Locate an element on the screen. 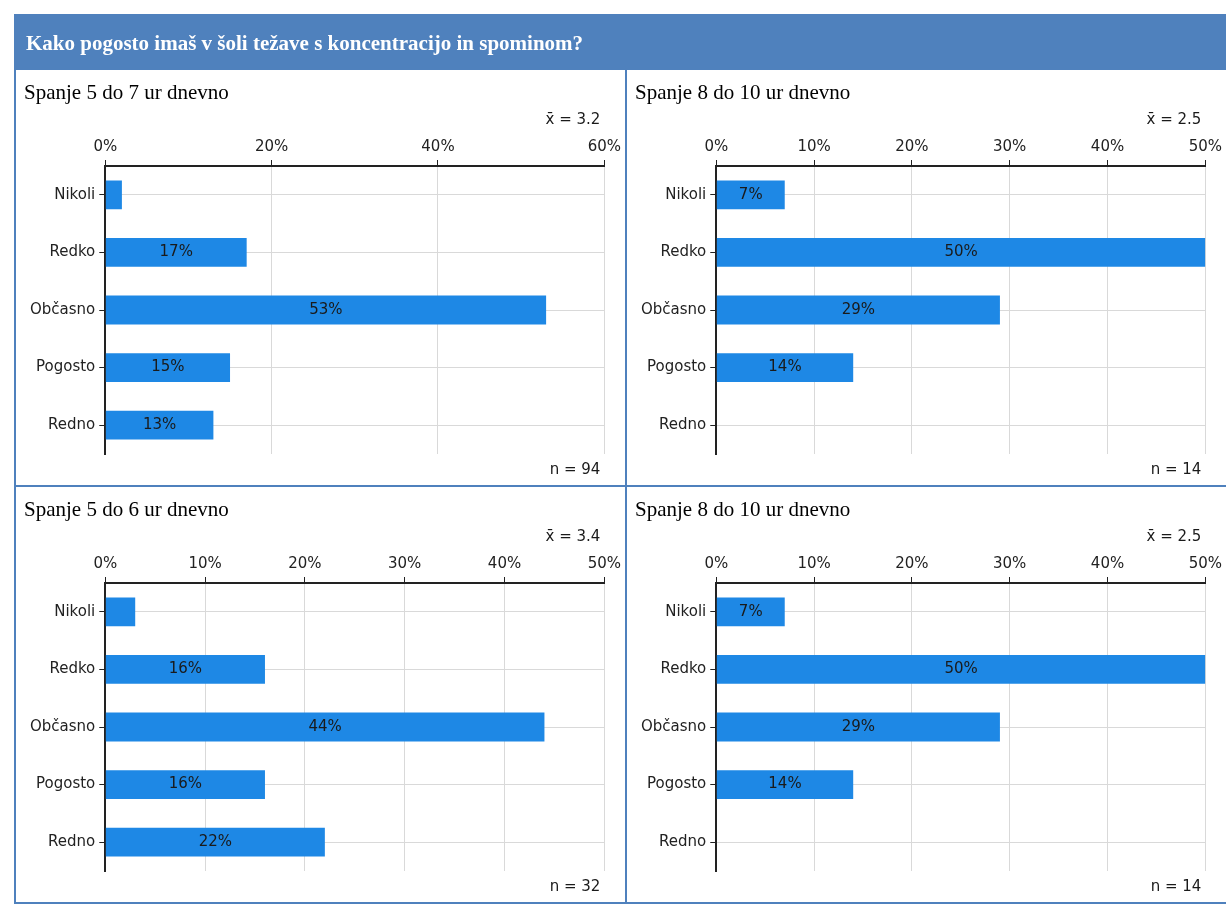 The width and height of the screenshot is (1226, 909). text: x̄ = 3.4 is located at coordinates (573, 535).